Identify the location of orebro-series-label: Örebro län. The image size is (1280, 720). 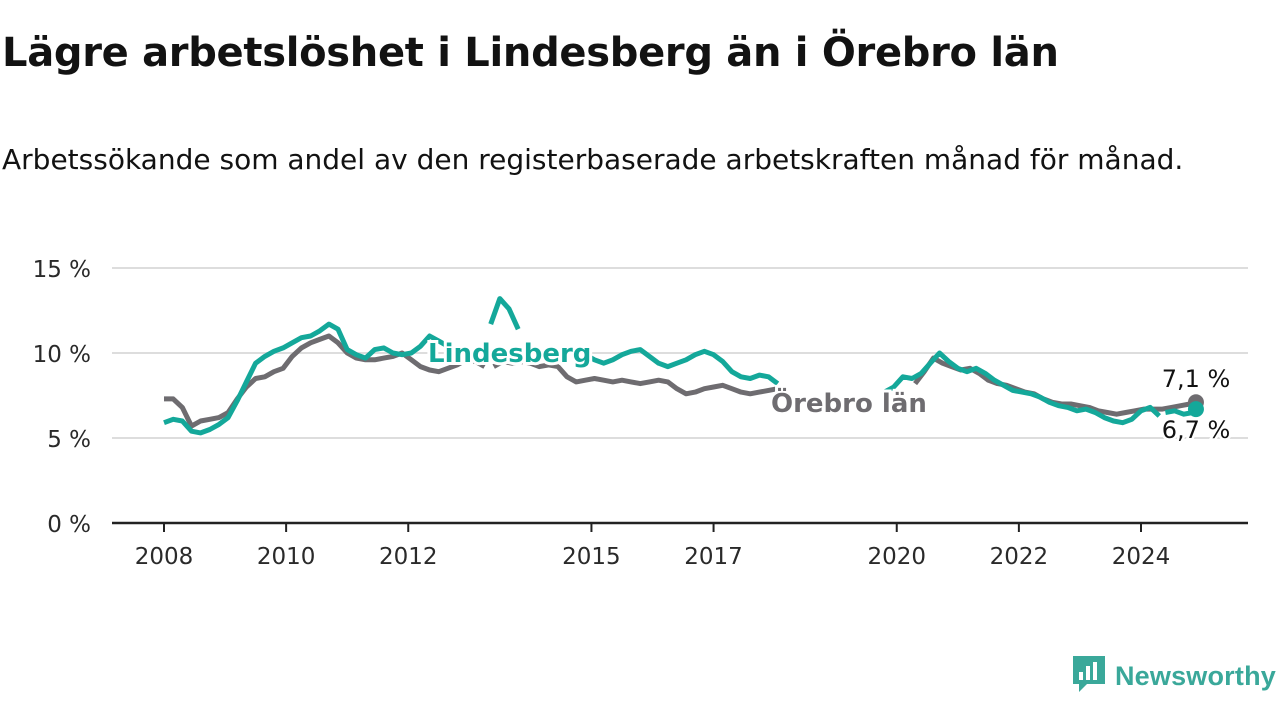
(849, 402).